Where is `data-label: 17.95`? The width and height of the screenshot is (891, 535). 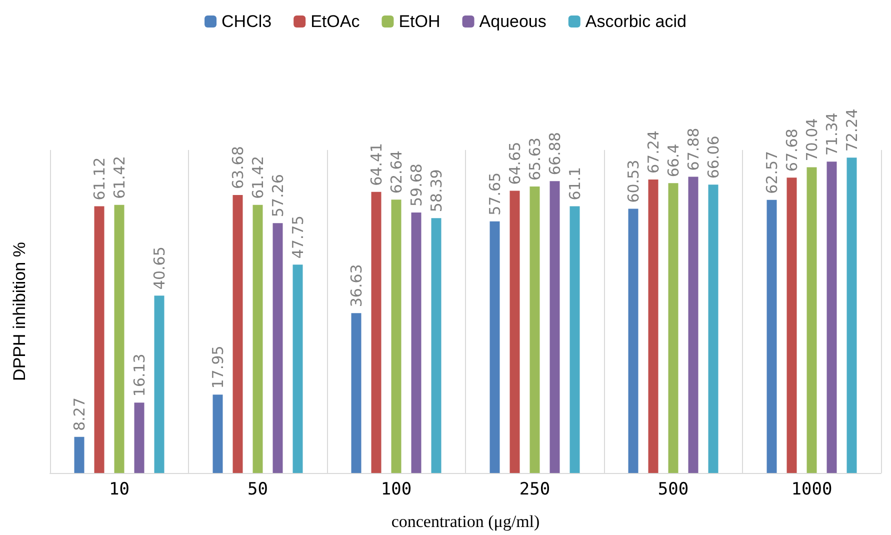
data-label: 17.95 is located at coordinates (217, 367).